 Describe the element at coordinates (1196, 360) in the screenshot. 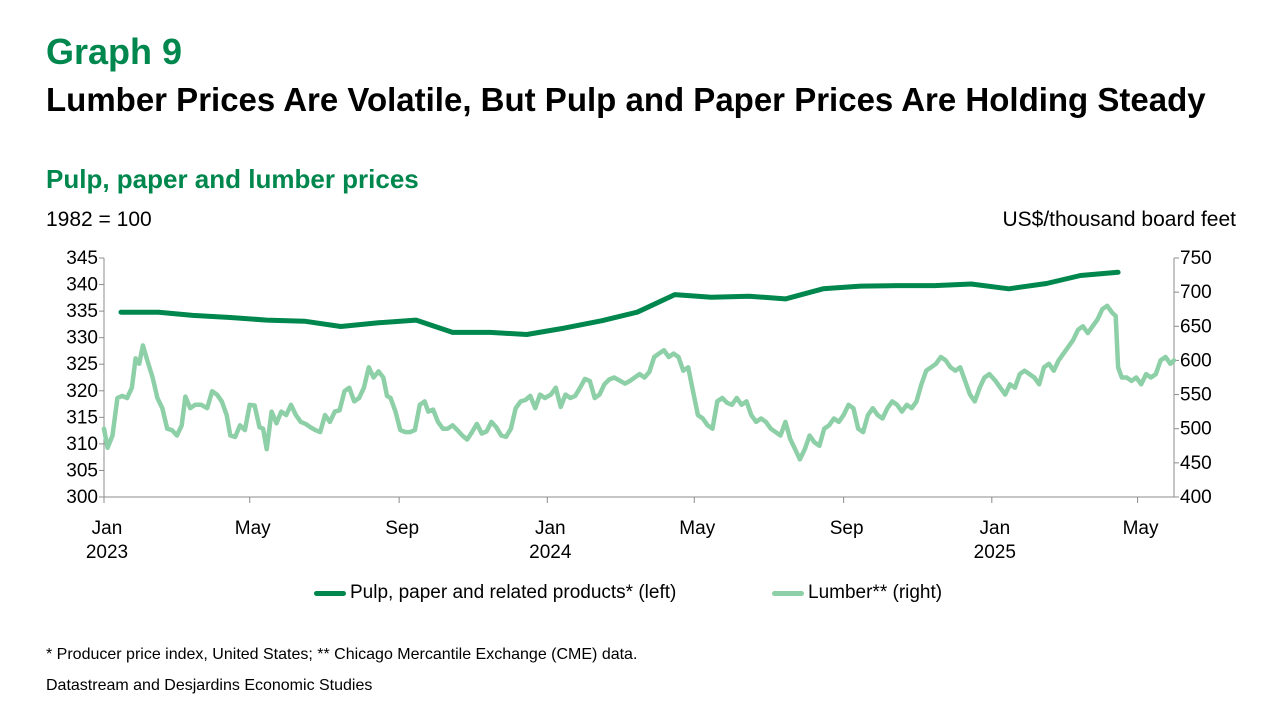

I see `right-tick-label: 600` at that location.